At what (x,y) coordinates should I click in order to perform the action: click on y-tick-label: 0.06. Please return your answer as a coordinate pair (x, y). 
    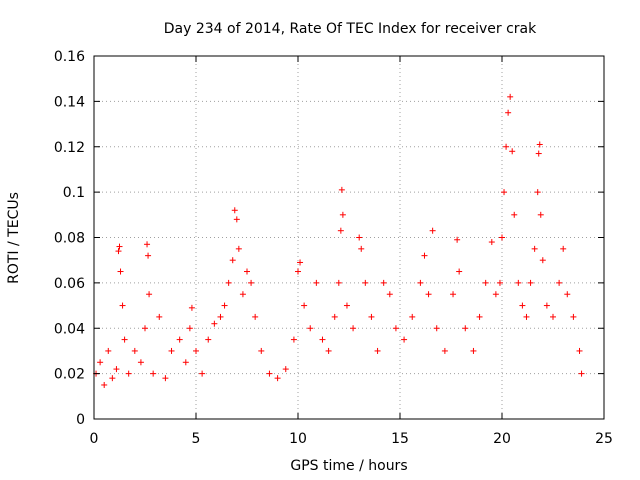
    Looking at the image, I should click on (69, 284).